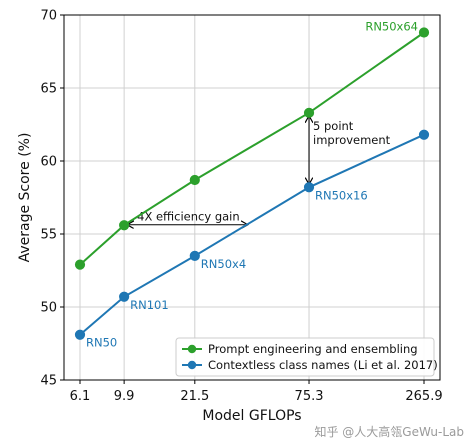  I want to click on y-tick-label: 65, so click(48, 89).